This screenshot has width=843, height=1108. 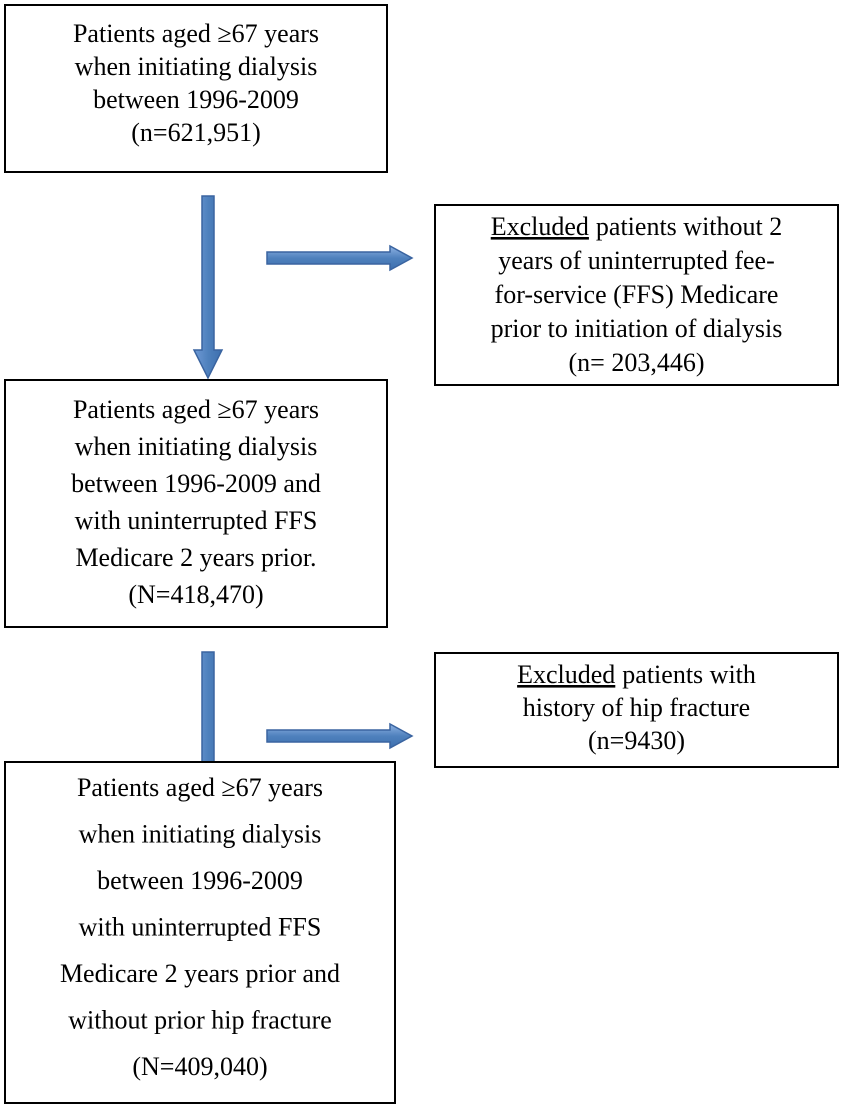 I want to click on node-line: years of uninterrupted fee-, so click(x=636, y=260).